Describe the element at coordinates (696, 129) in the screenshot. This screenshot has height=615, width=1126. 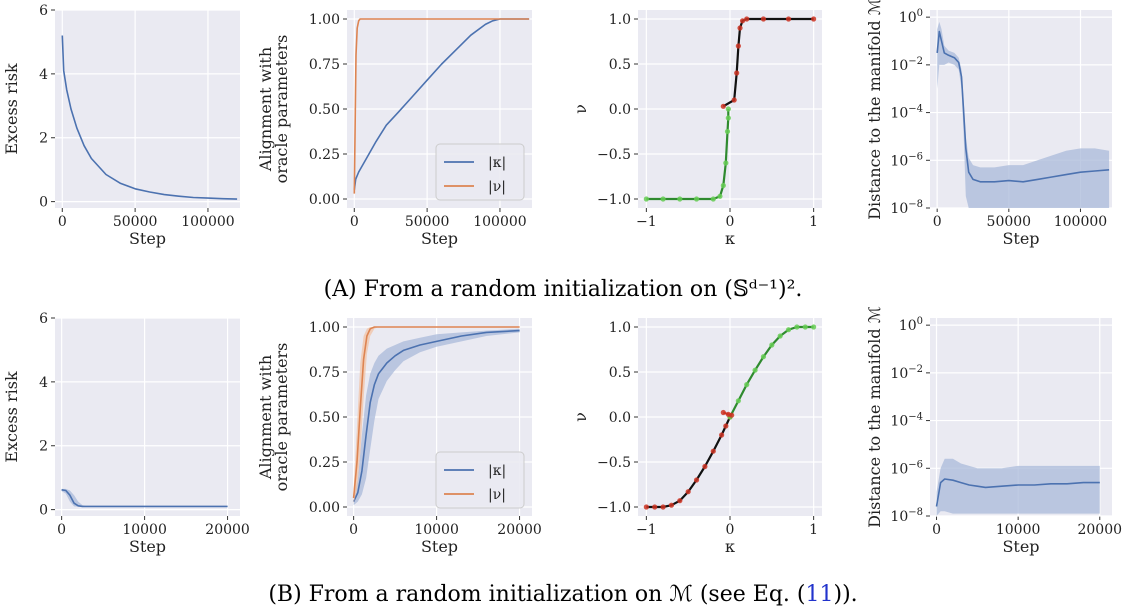
I see `chart-a3: −1 0 1 −1.0 −0.5 0.0 0.5 1.0 κ ν` at that location.